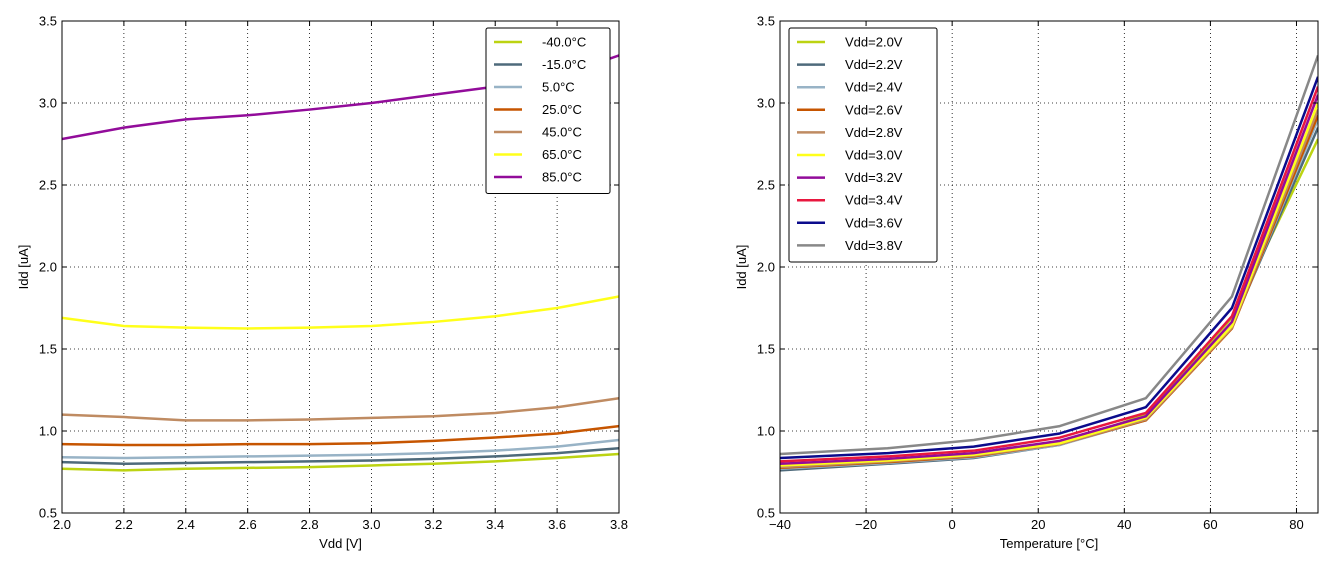 Image resolution: width=1331 pixels, height=561 pixels. What do you see at coordinates (874, 177) in the screenshot?
I see `legend-label: Vdd=3.2V` at bounding box center [874, 177].